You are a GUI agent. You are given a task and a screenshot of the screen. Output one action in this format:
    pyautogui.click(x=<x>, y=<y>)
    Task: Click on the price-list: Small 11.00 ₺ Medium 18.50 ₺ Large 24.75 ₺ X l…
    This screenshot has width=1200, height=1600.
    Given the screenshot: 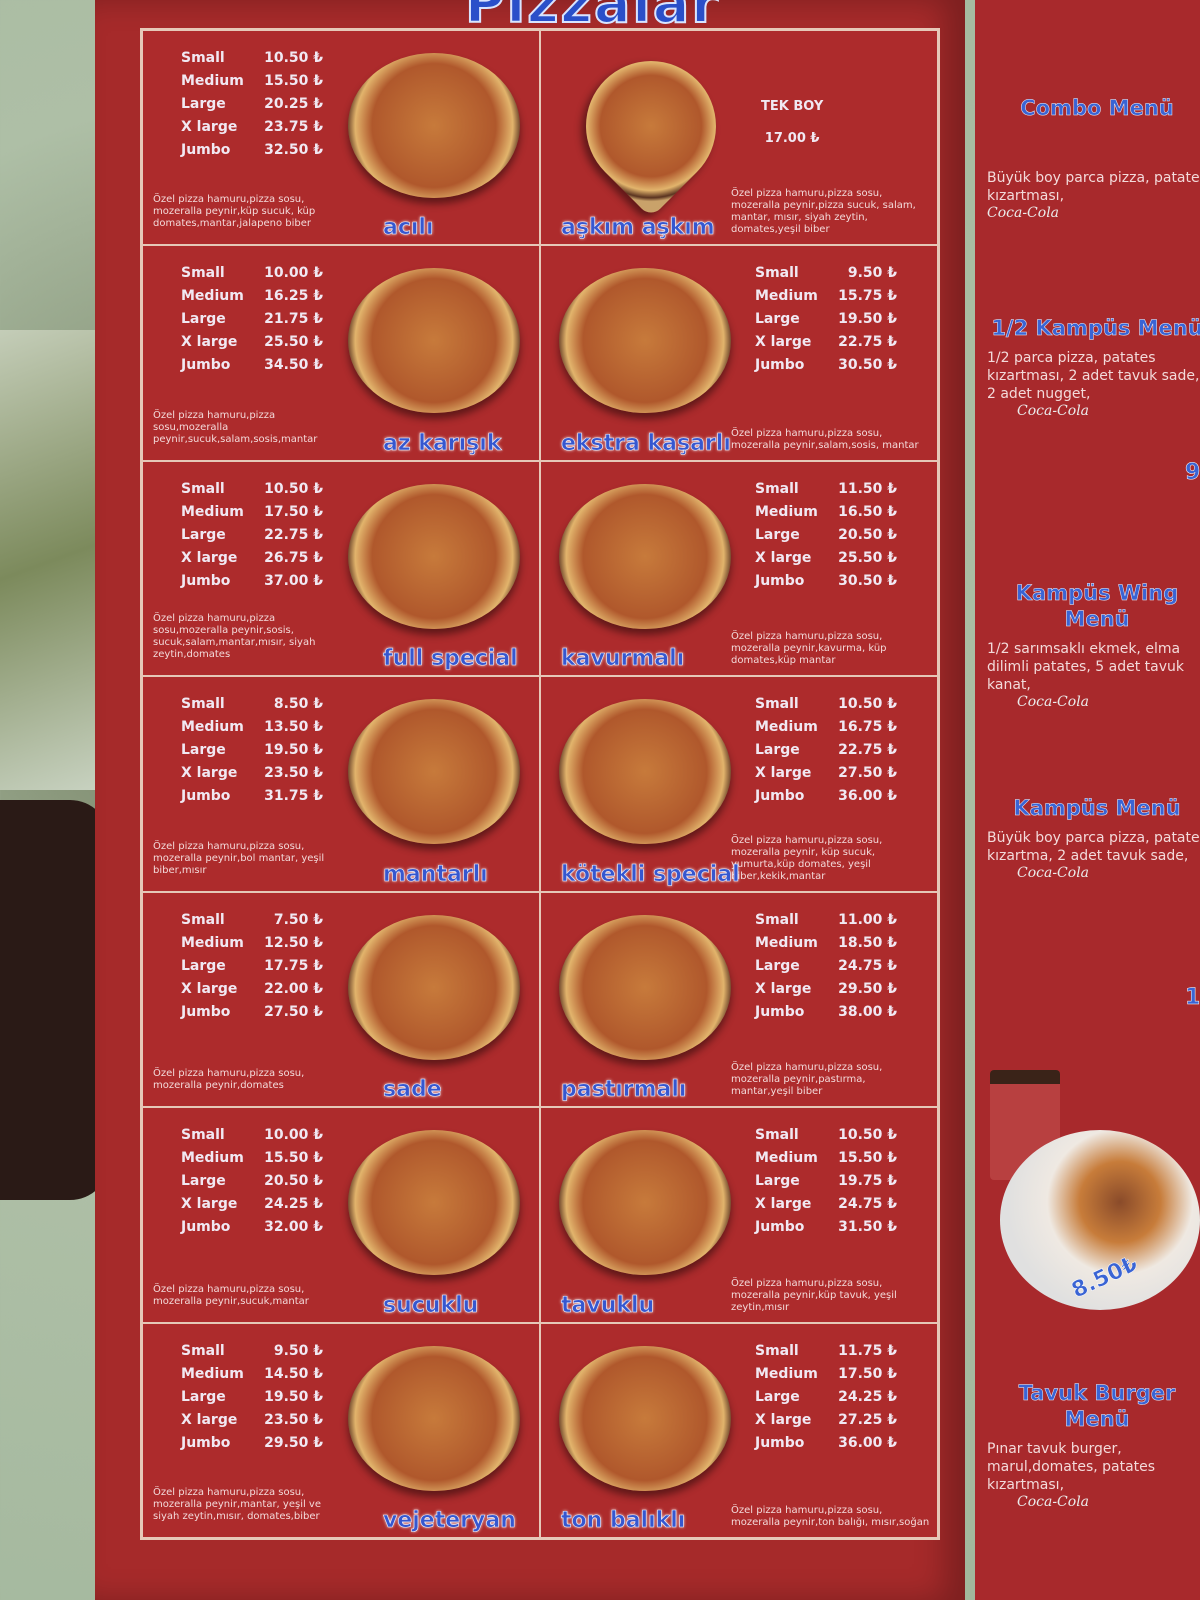 What is the action you would take?
    pyautogui.click(x=826, y=966)
    